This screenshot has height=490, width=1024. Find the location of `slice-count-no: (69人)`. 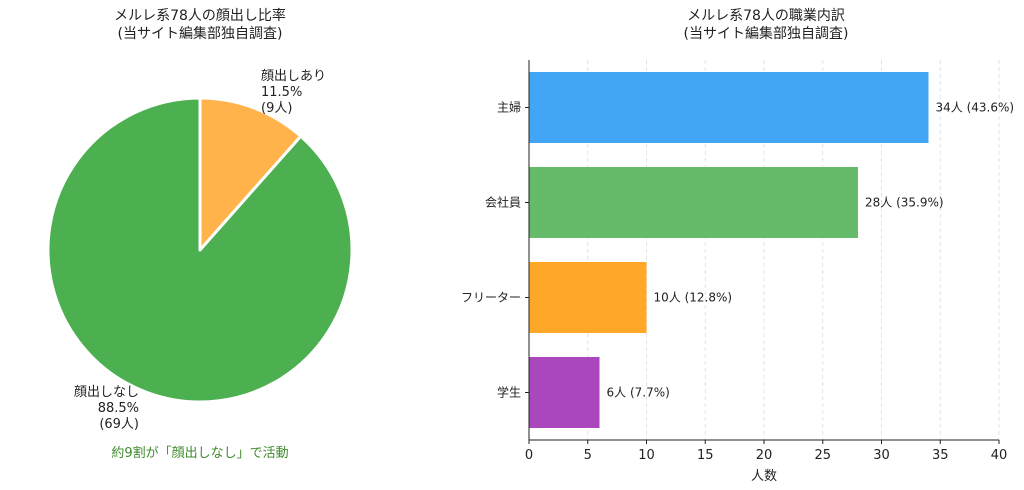

slice-count-no: (69人) is located at coordinates (119, 424).